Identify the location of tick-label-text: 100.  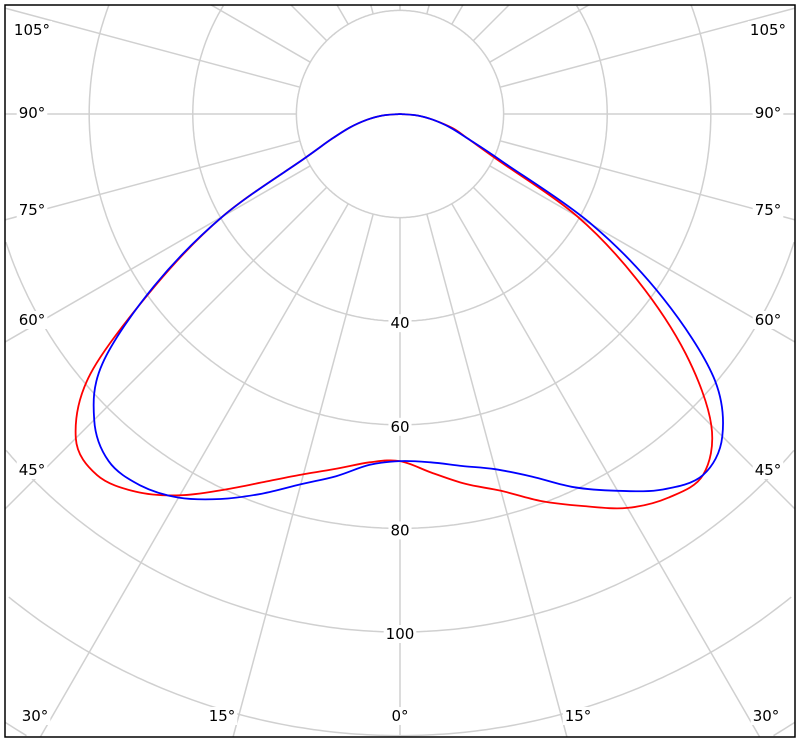
(400, 634).